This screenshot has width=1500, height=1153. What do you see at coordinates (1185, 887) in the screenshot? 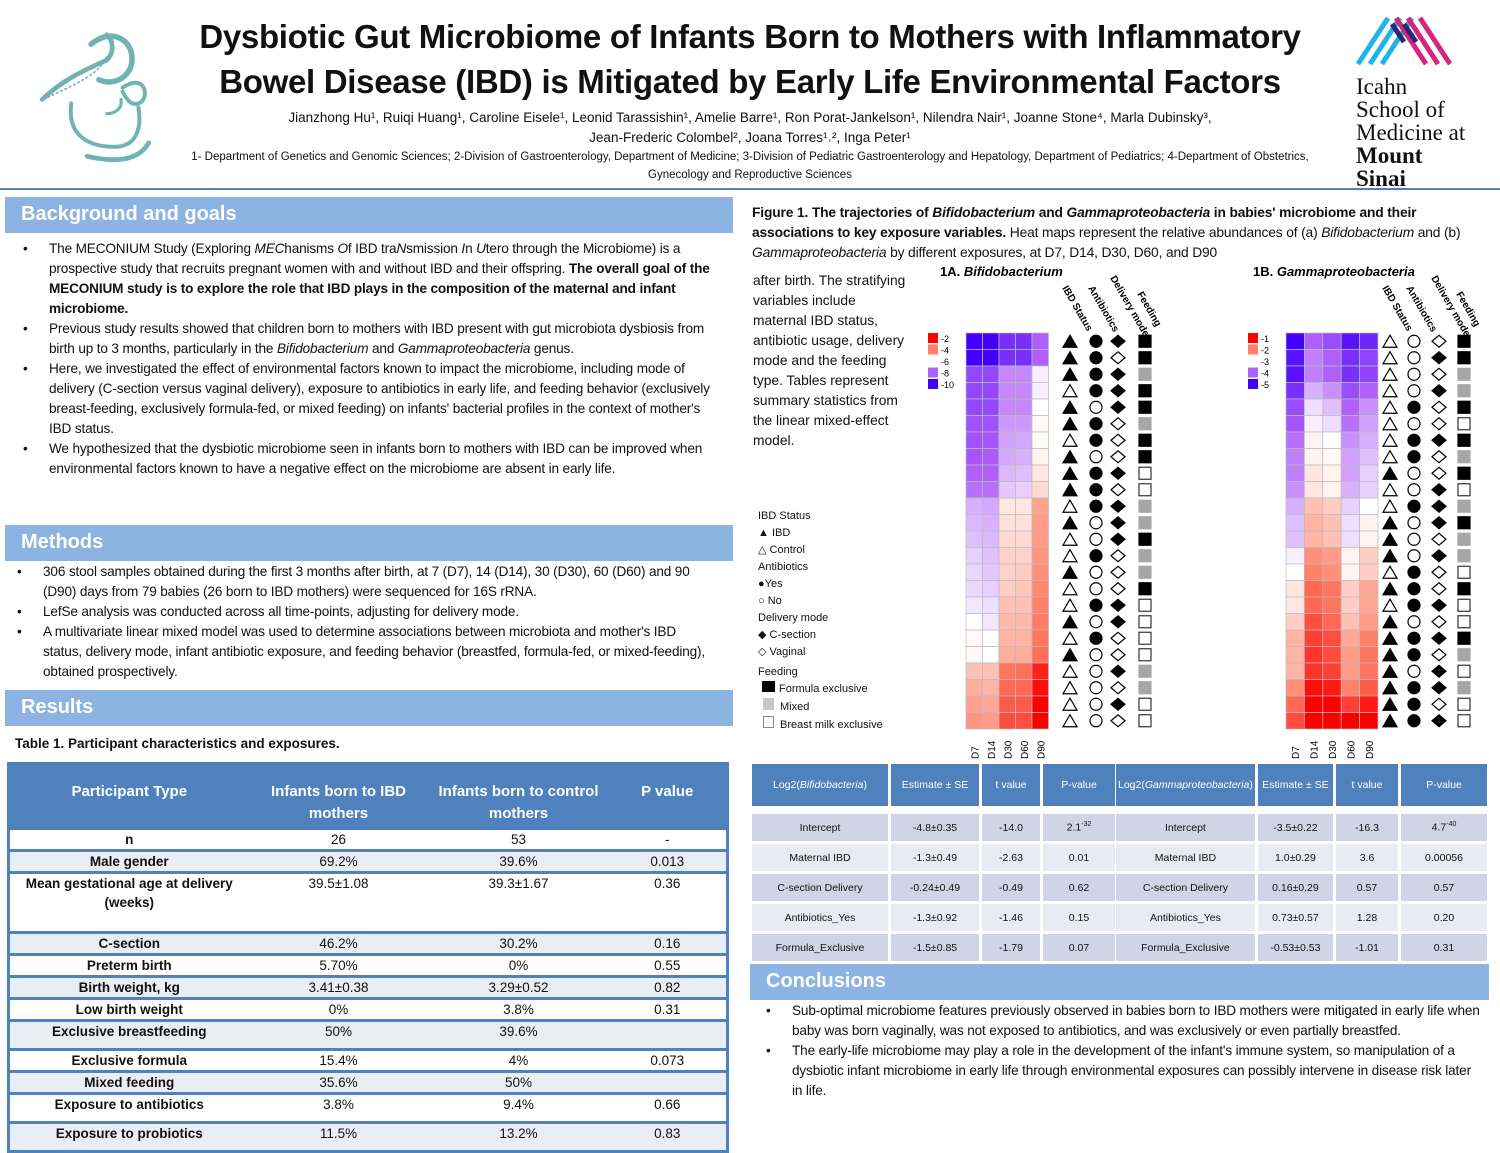
I see `table-cell: C-section Delivery` at bounding box center [1185, 887].